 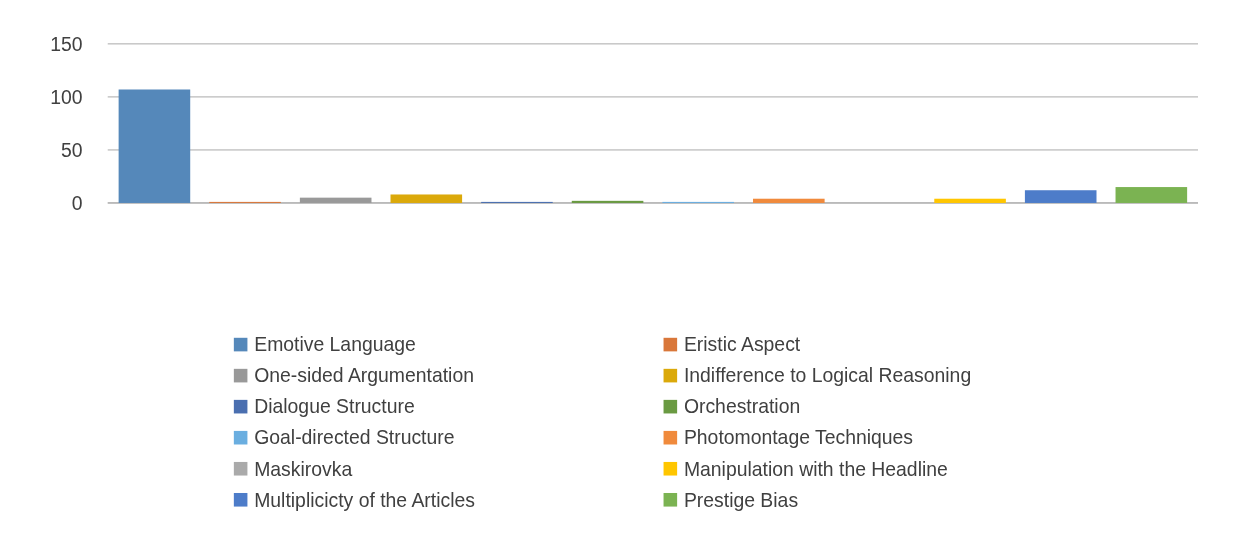 I want to click on y-tick-label: 0, so click(x=77, y=202).